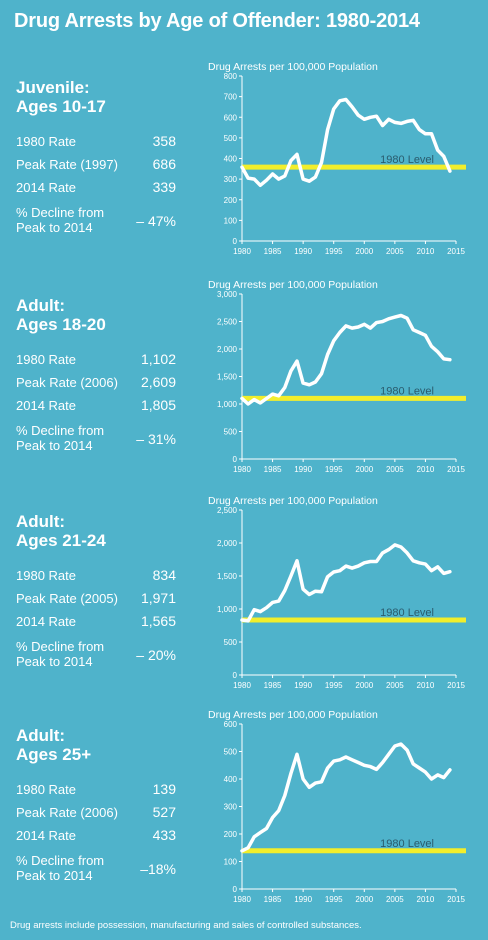  Describe the element at coordinates (334, 469) in the screenshot. I see `x-tick-label: 1995` at that location.